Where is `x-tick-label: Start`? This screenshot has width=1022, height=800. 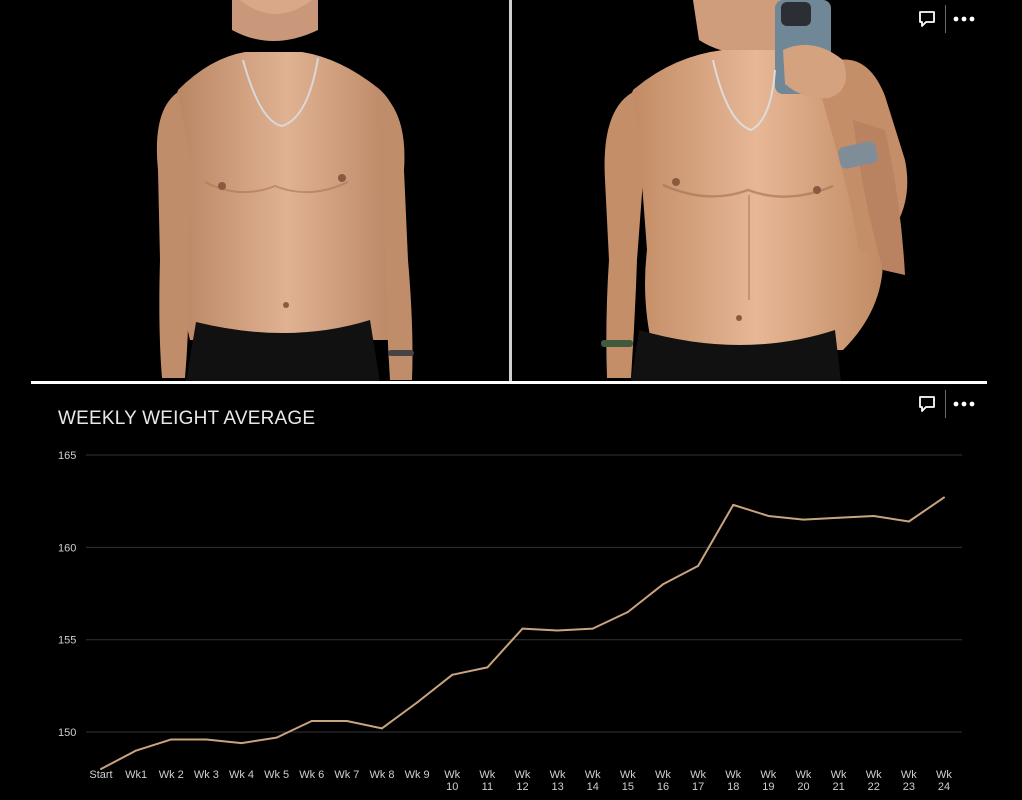
x-tick-label: Start is located at coordinates (100, 775).